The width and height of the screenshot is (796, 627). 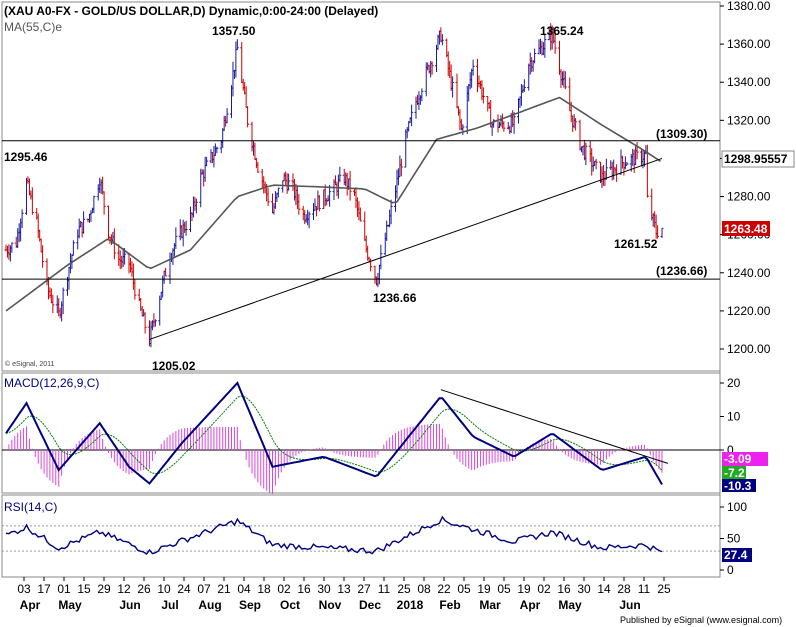 What do you see at coordinates (174, 366) in the screenshot?
I see `label-1205: 1205.02` at bounding box center [174, 366].